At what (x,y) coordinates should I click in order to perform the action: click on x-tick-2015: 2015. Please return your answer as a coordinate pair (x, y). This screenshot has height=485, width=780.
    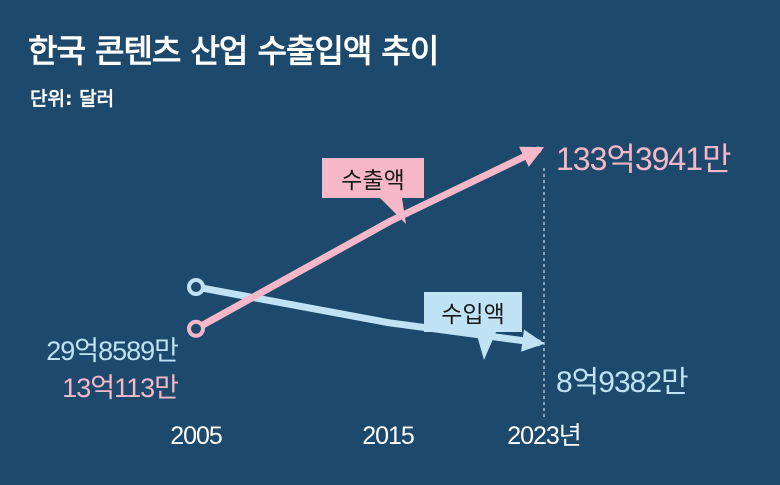
    Looking at the image, I should click on (388, 436).